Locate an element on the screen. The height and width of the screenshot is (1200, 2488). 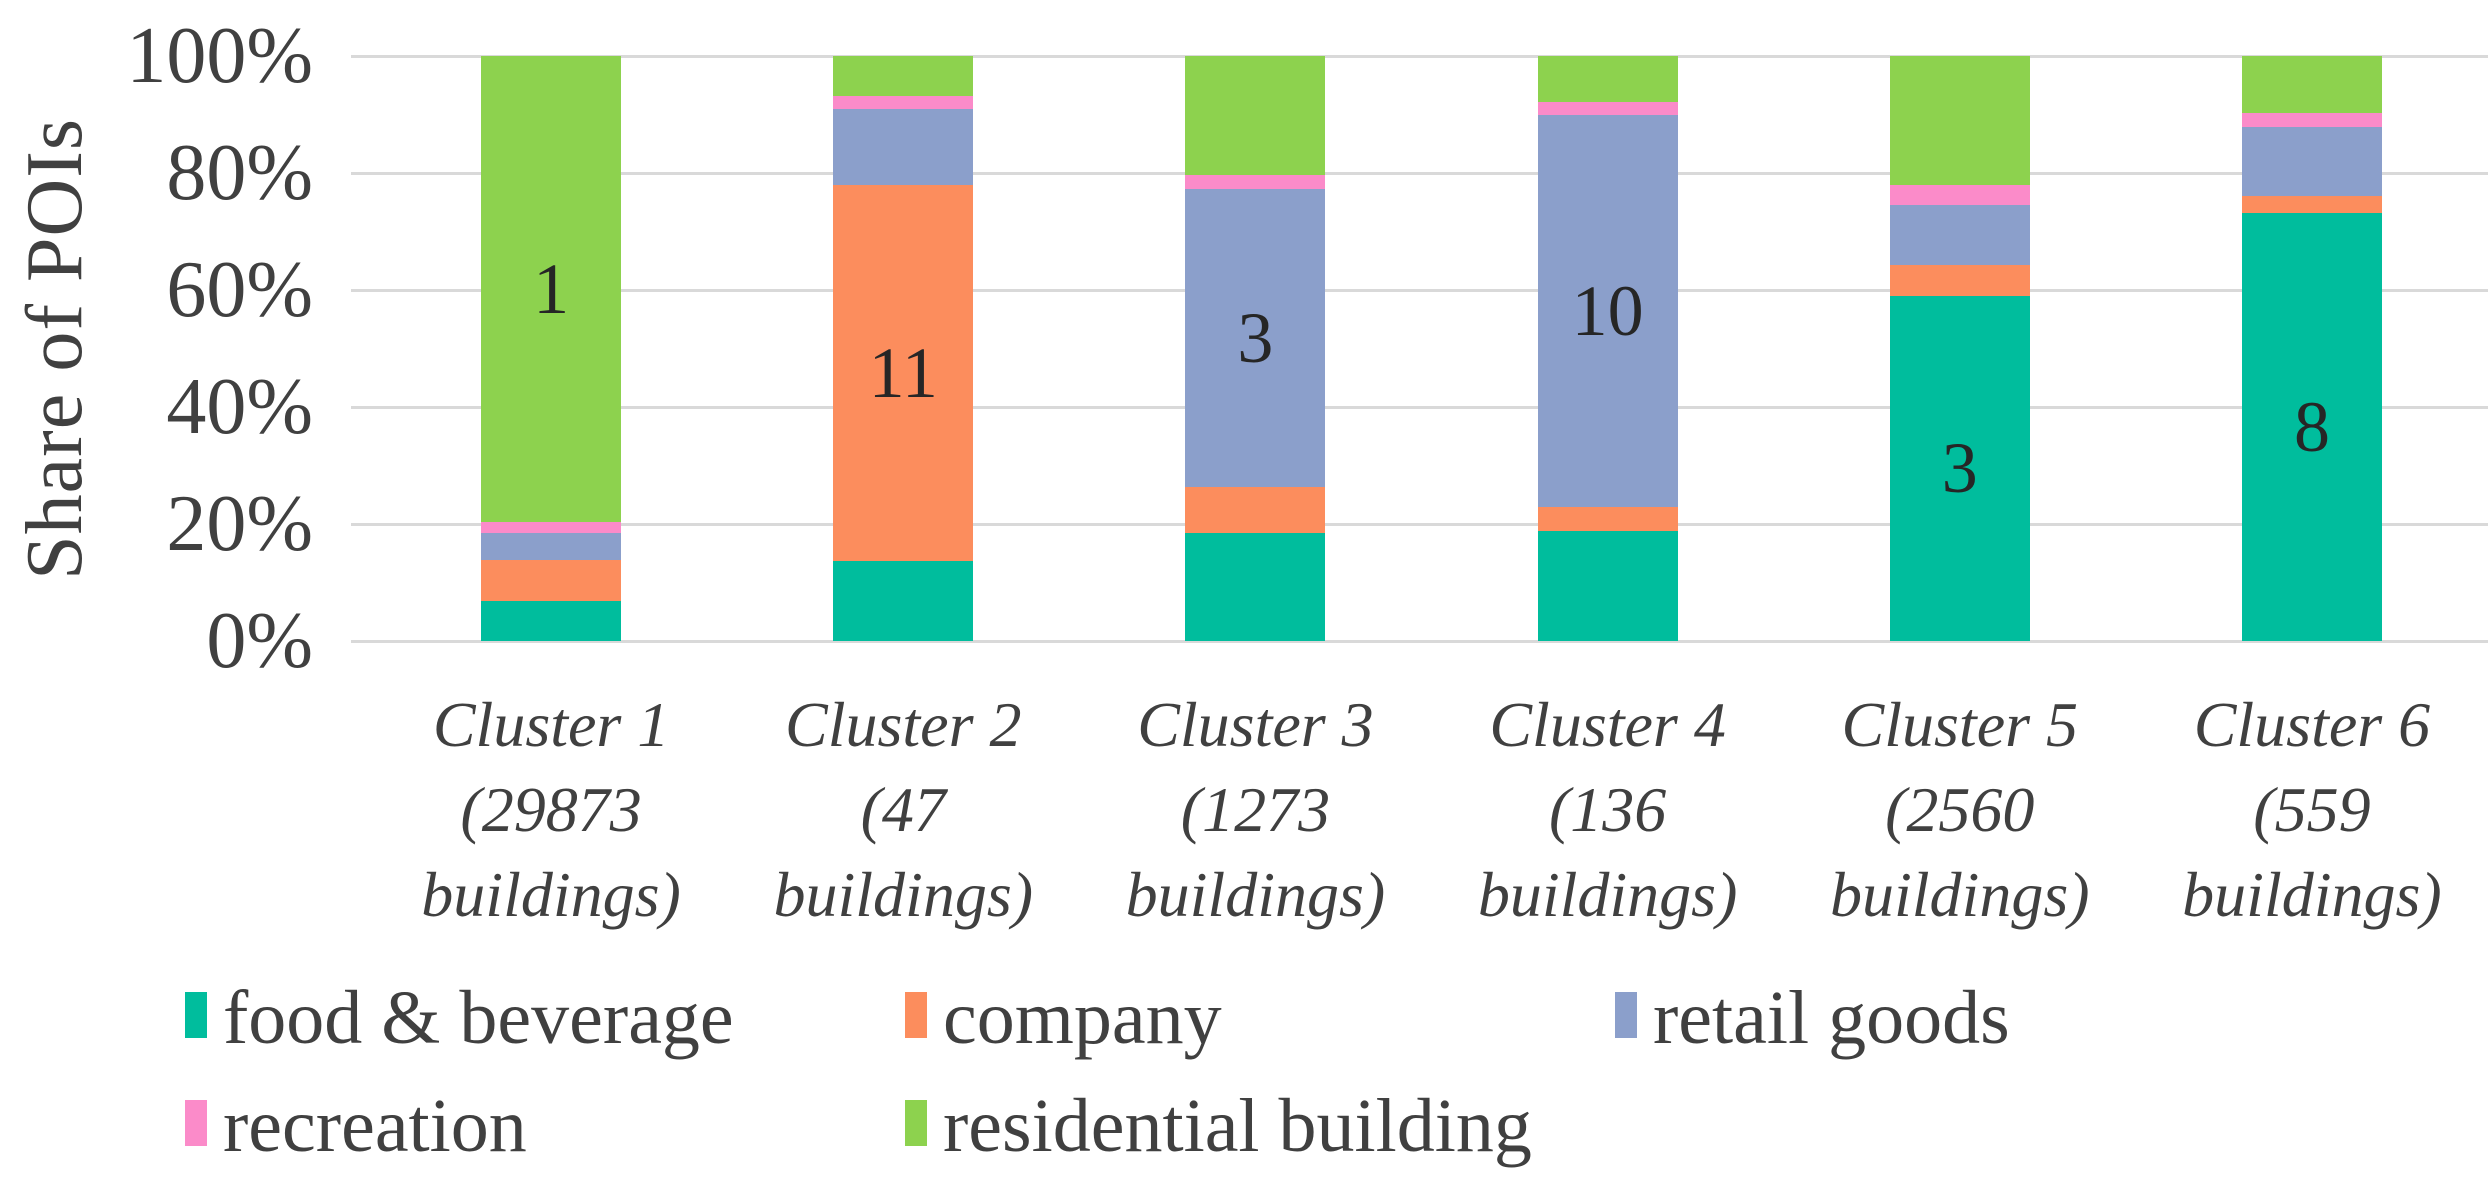
x-axis-label-line: (2560 is located at coordinates (1960, 810).